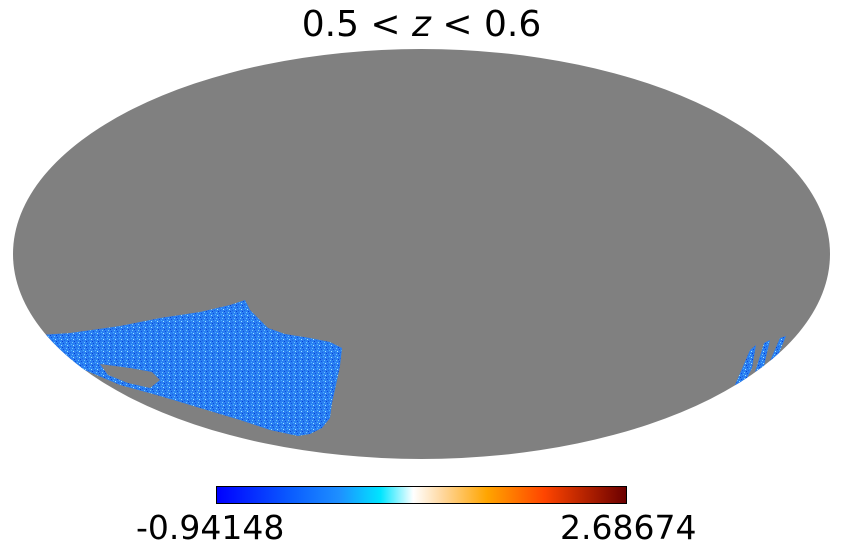  What do you see at coordinates (191, 368) in the screenshot?
I see `footprint-left` at bounding box center [191, 368].